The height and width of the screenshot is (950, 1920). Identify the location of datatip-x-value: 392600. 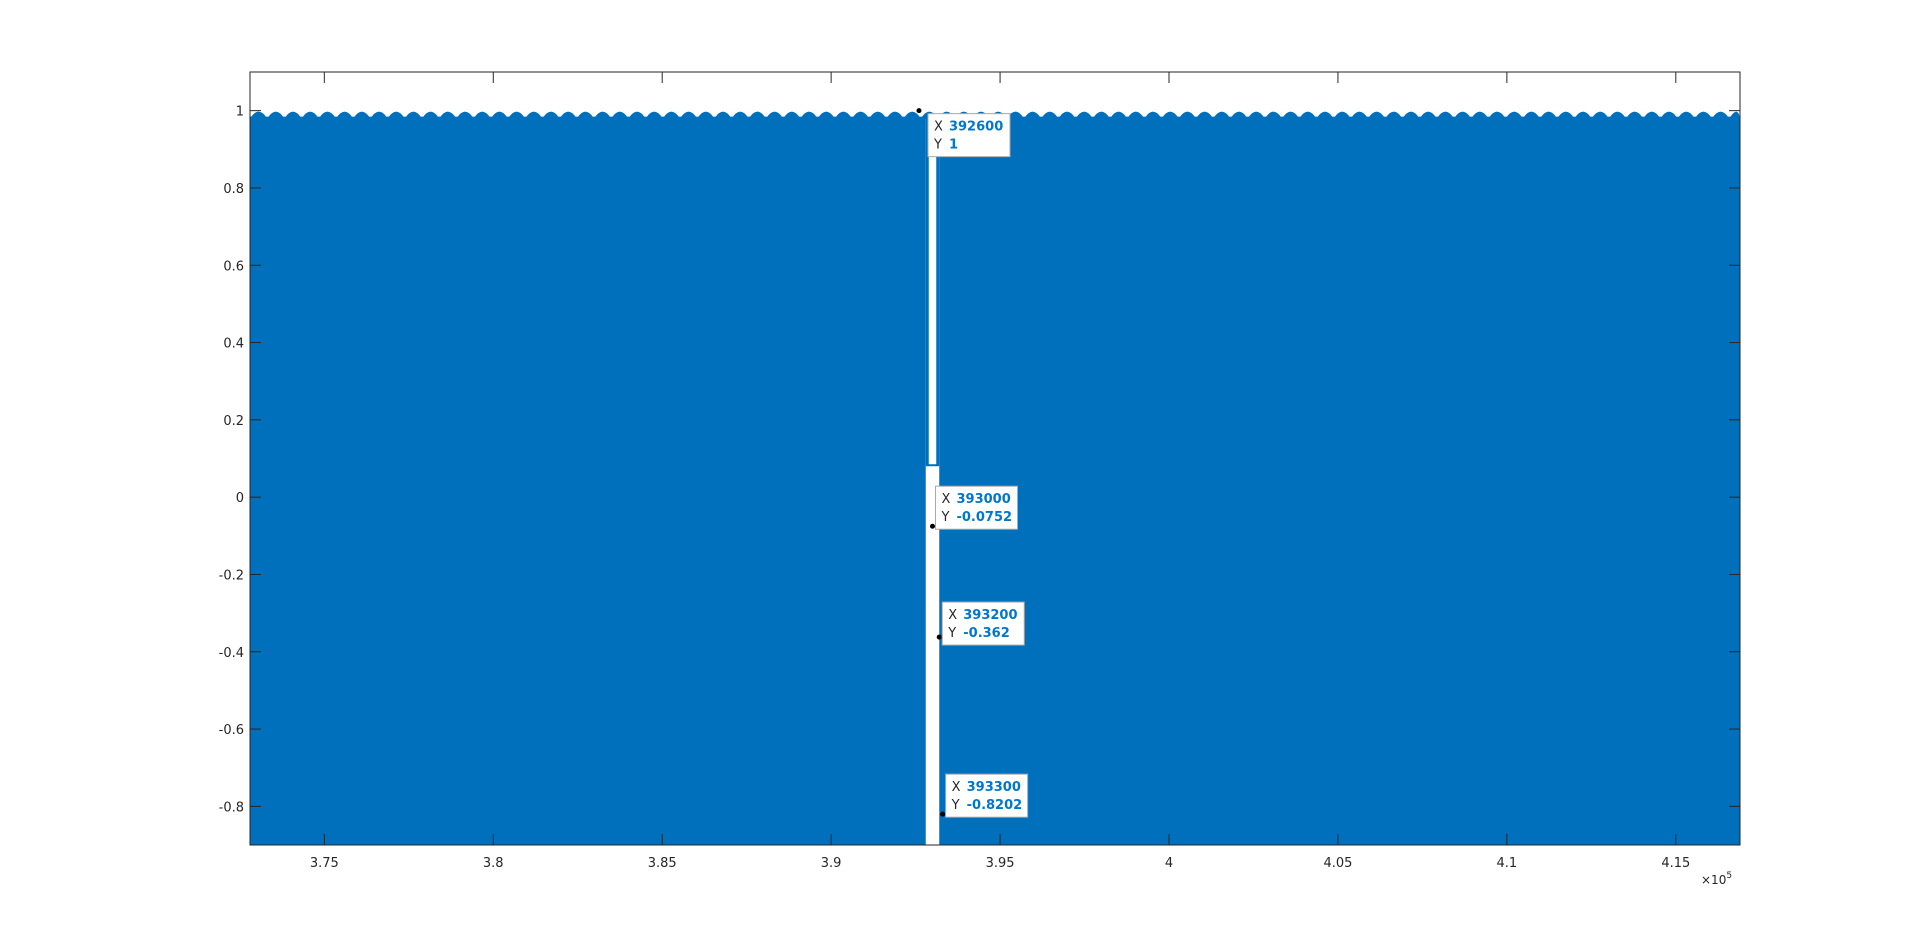
(976, 127).